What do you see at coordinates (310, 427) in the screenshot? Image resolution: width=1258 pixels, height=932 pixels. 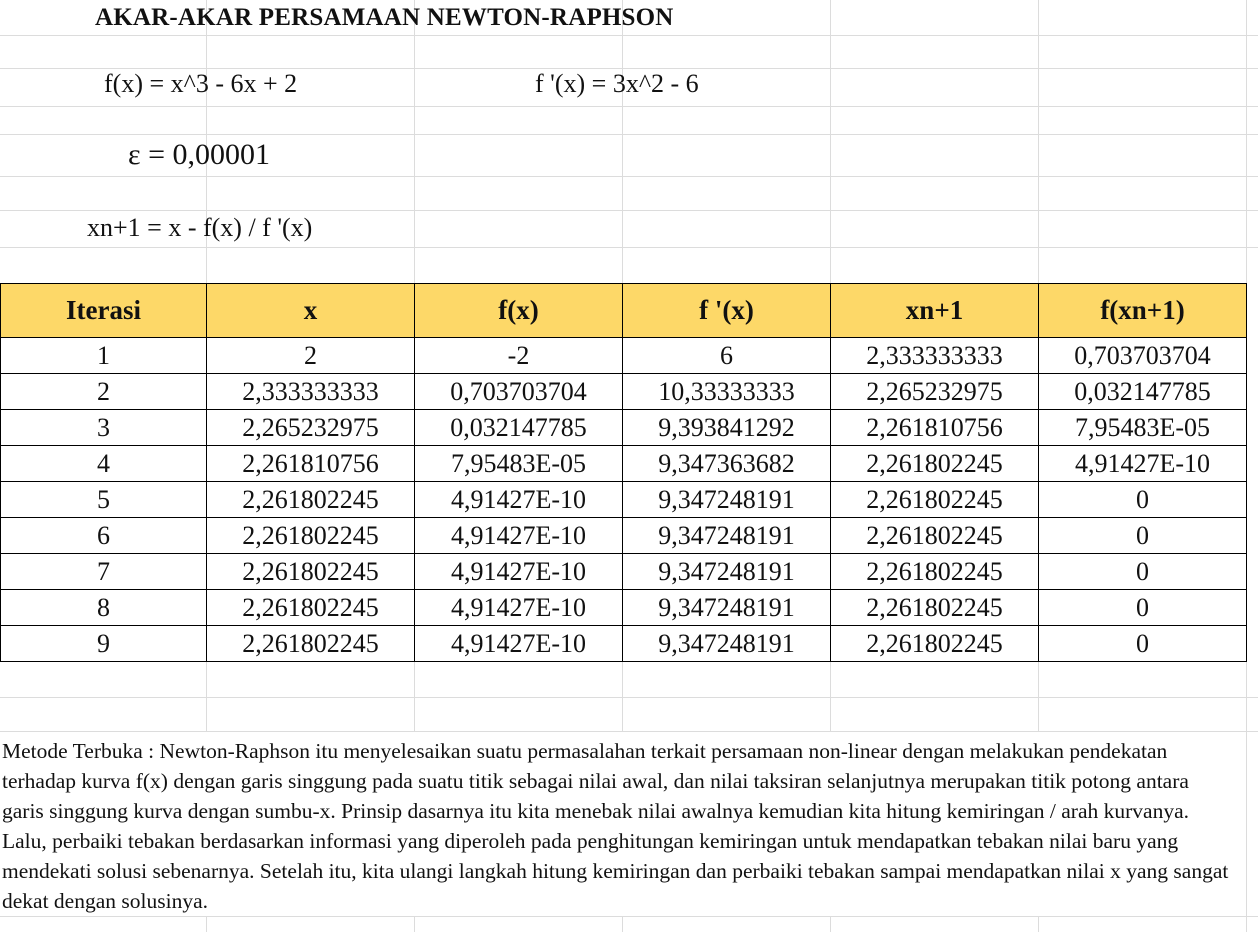 I see `cell-x: 2,265232975` at bounding box center [310, 427].